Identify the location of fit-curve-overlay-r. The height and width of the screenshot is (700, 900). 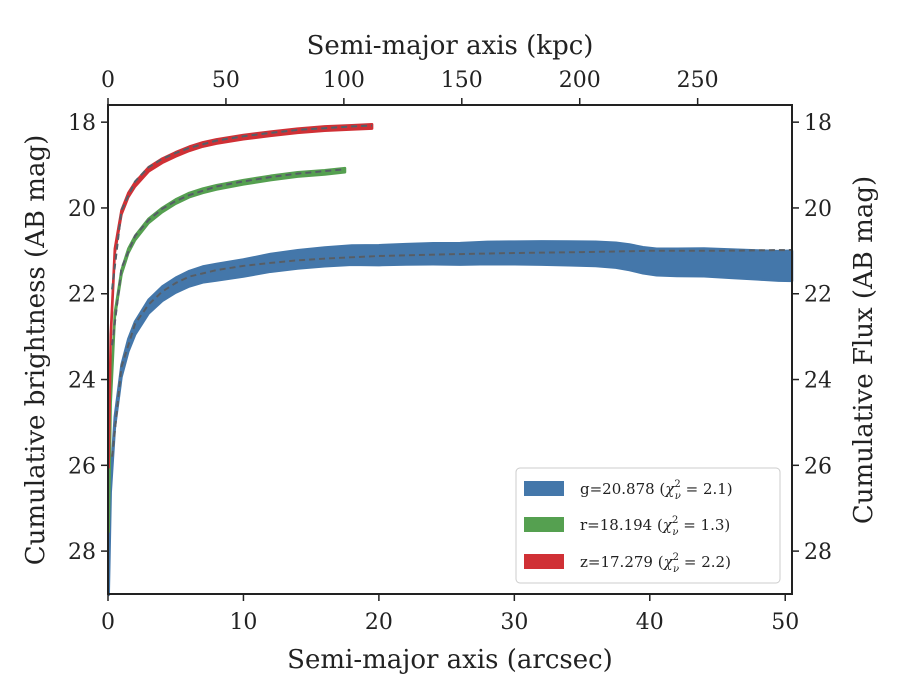
(228, 257).